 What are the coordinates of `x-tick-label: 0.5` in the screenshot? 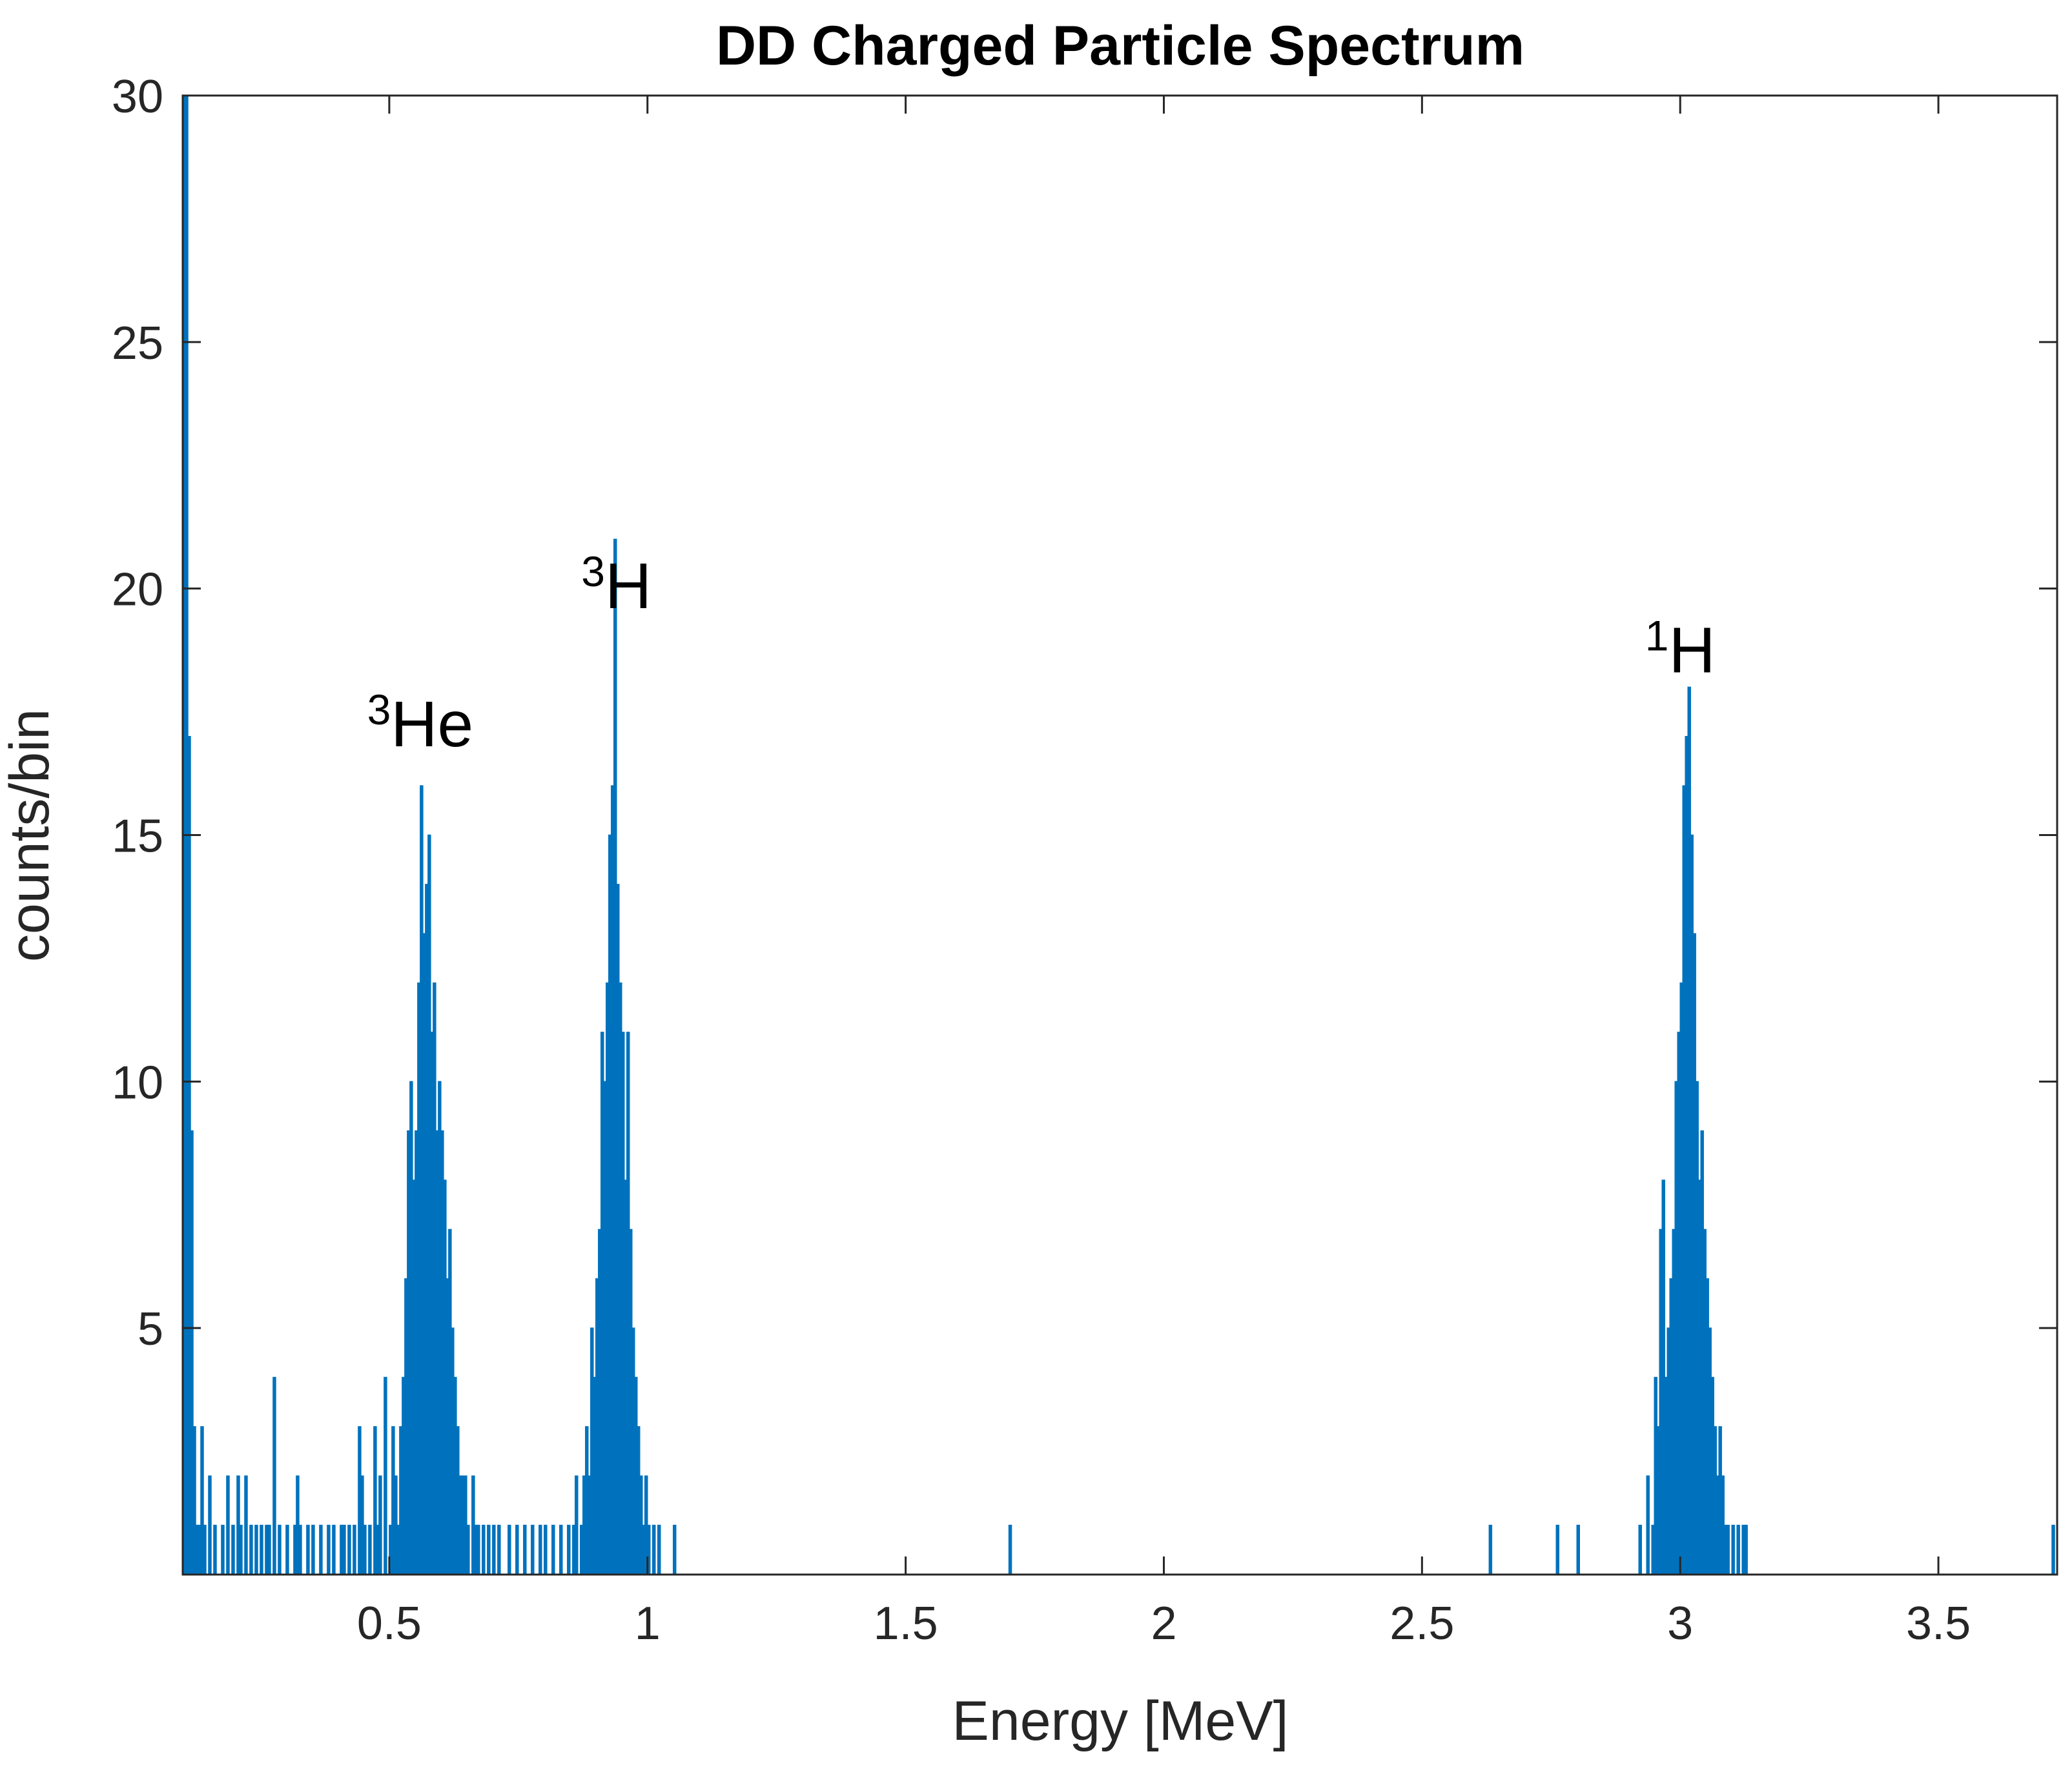 It's located at (390, 1623).